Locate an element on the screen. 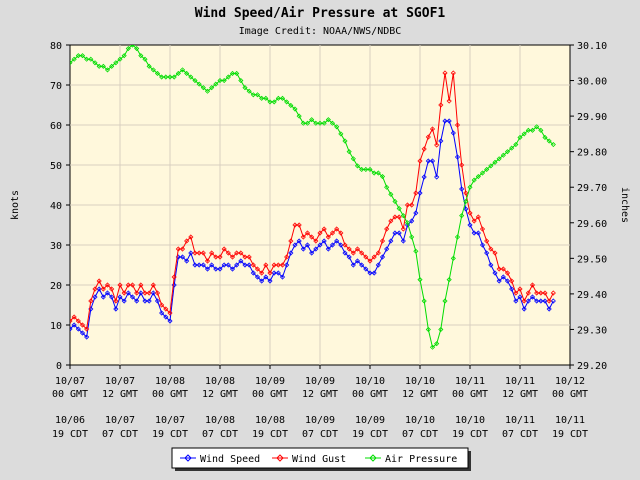 This screenshot has width=640, height=480. x-tick-date-cdt: 10/07 is located at coordinates (170, 420).